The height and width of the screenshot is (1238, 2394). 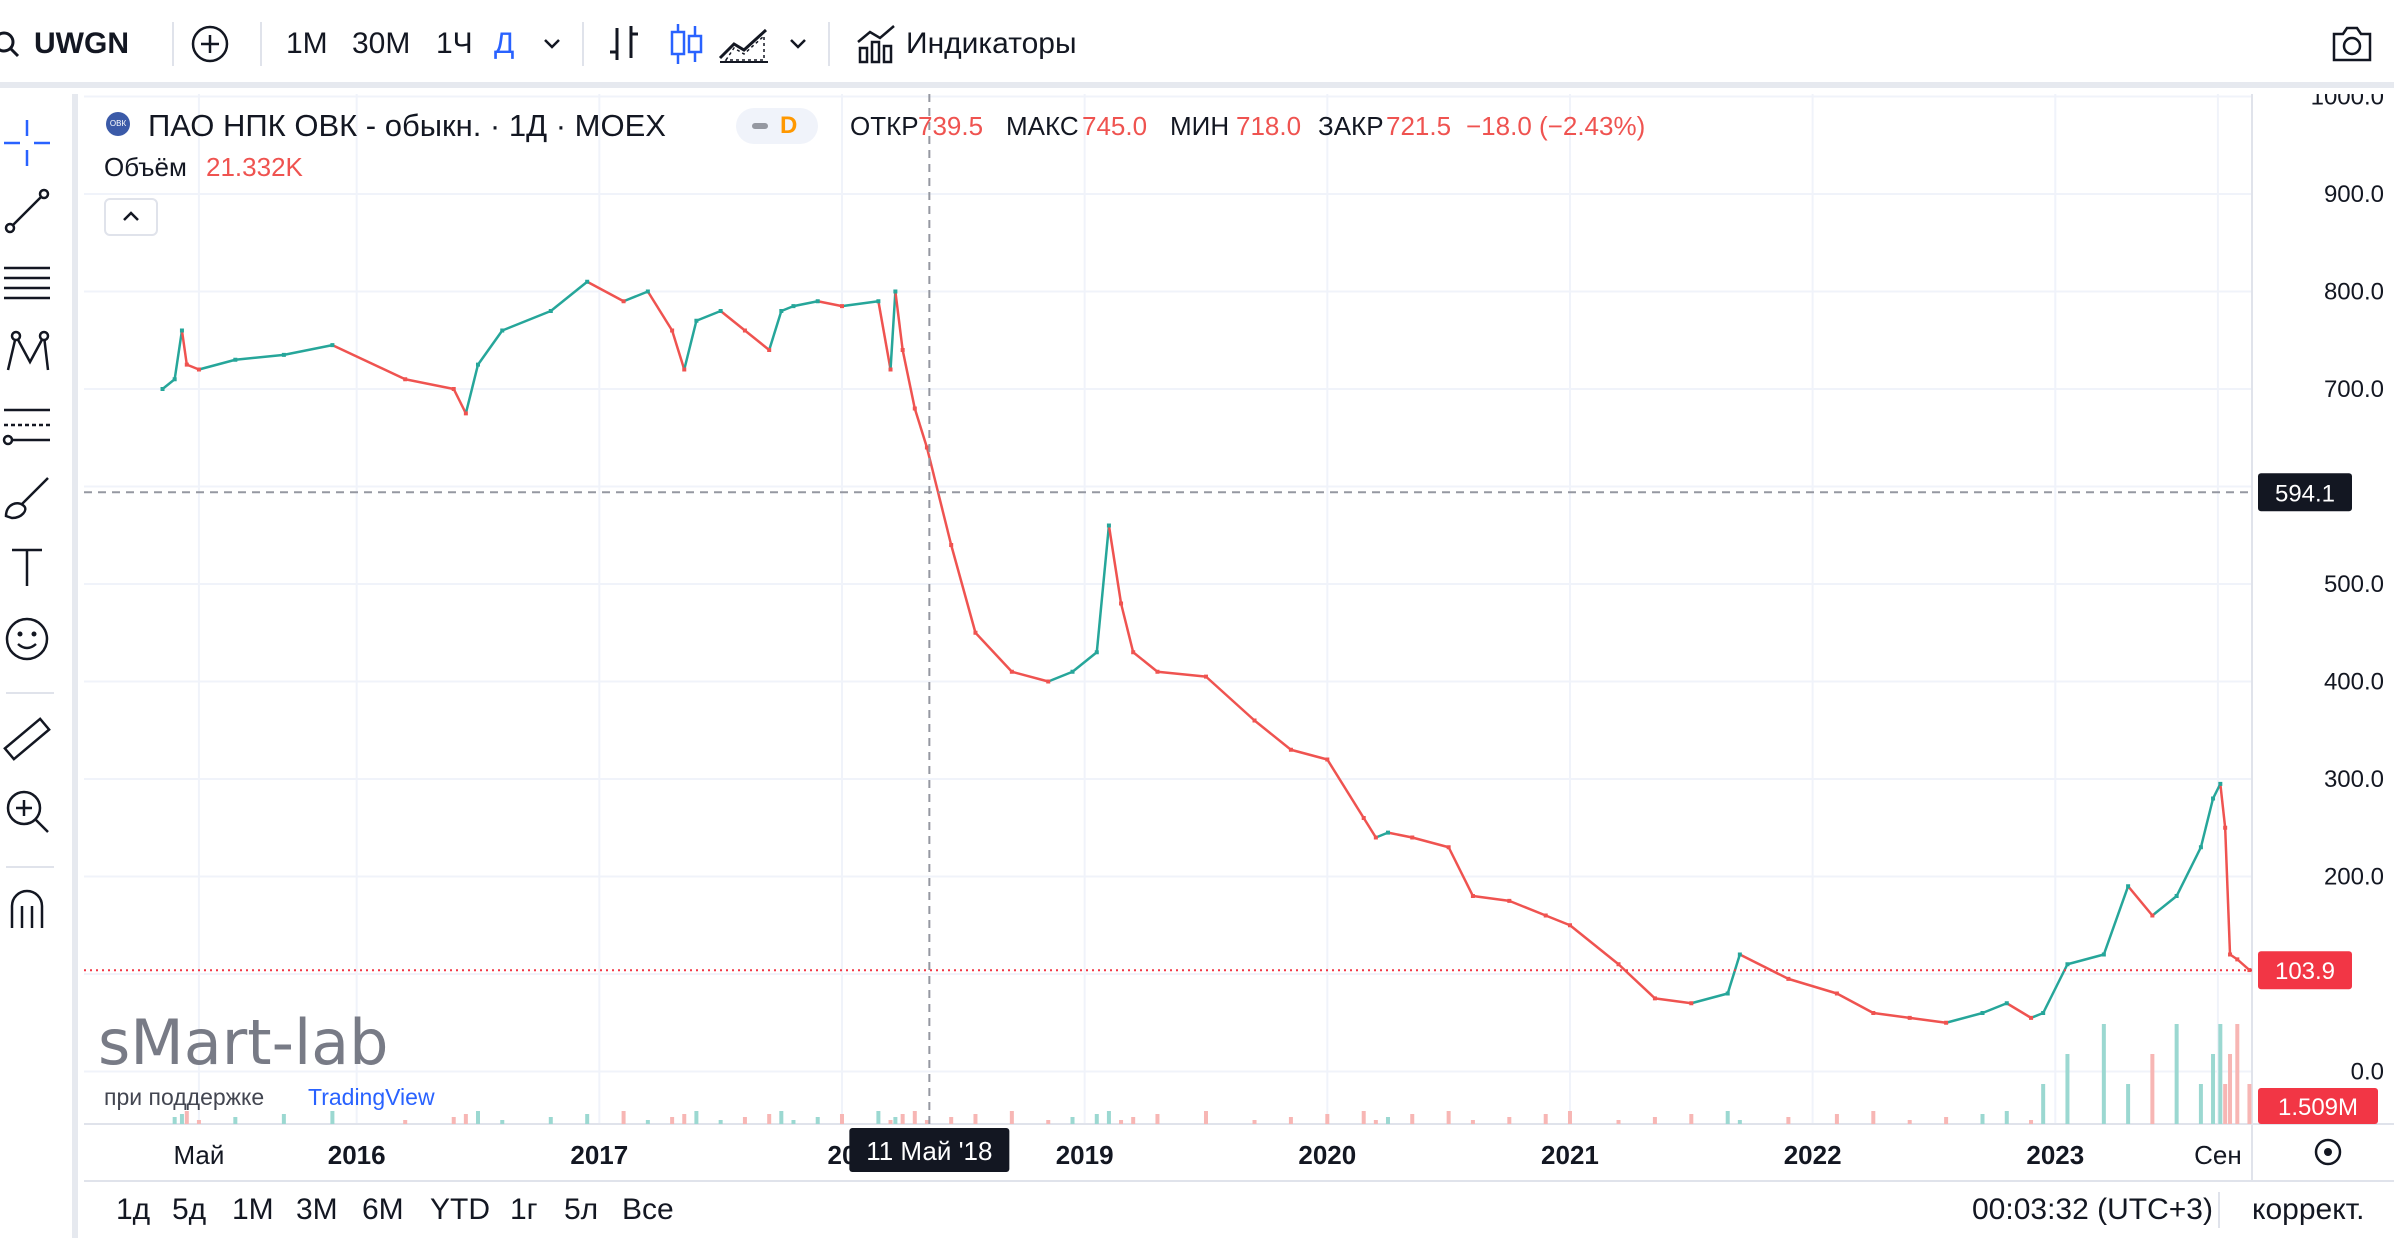 What do you see at coordinates (189, 1209) in the screenshot?
I see `range-5d: 5д` at bounding box center [189, 1209].